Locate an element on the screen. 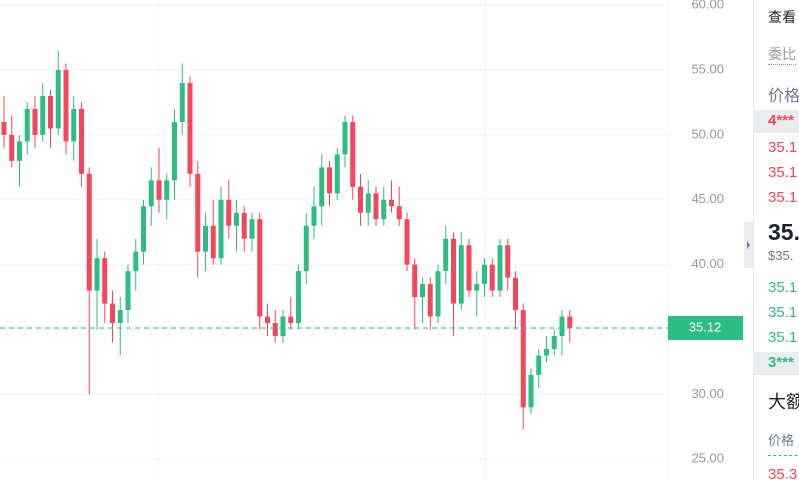  mid-price: 35. is located at coordinates (783, 232).